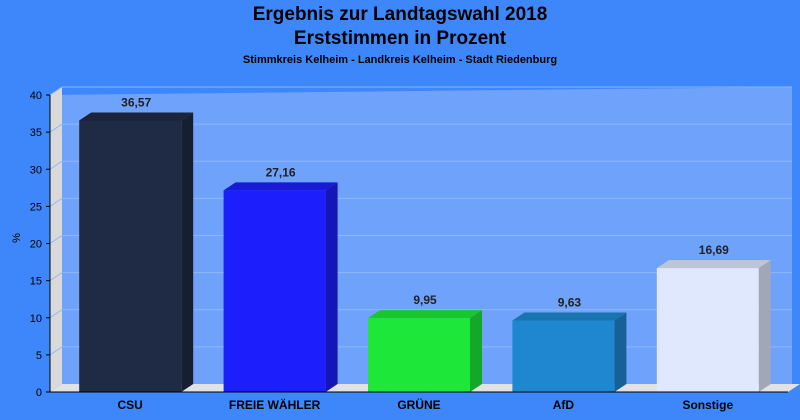  I want to click on y-tick-label: 5, so click(39, 356).